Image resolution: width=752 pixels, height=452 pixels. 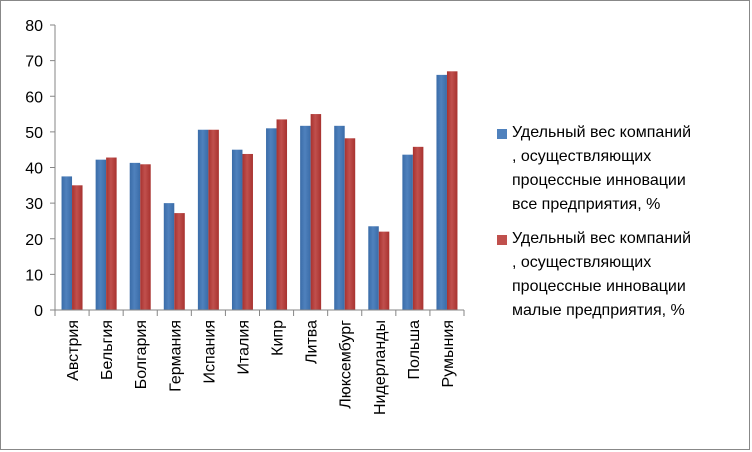 What do you see at coordinates (448, 353) in the screenshot?
I see `category-label-11: Румыния` at bounding box center [448, 353].